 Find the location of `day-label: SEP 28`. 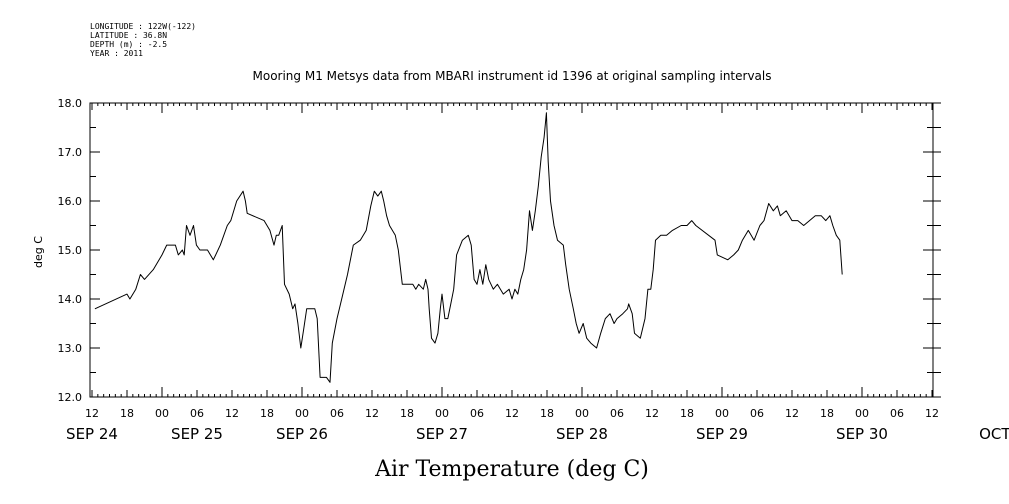

day-label: SEP 28 is located at coordinates (582, 434).